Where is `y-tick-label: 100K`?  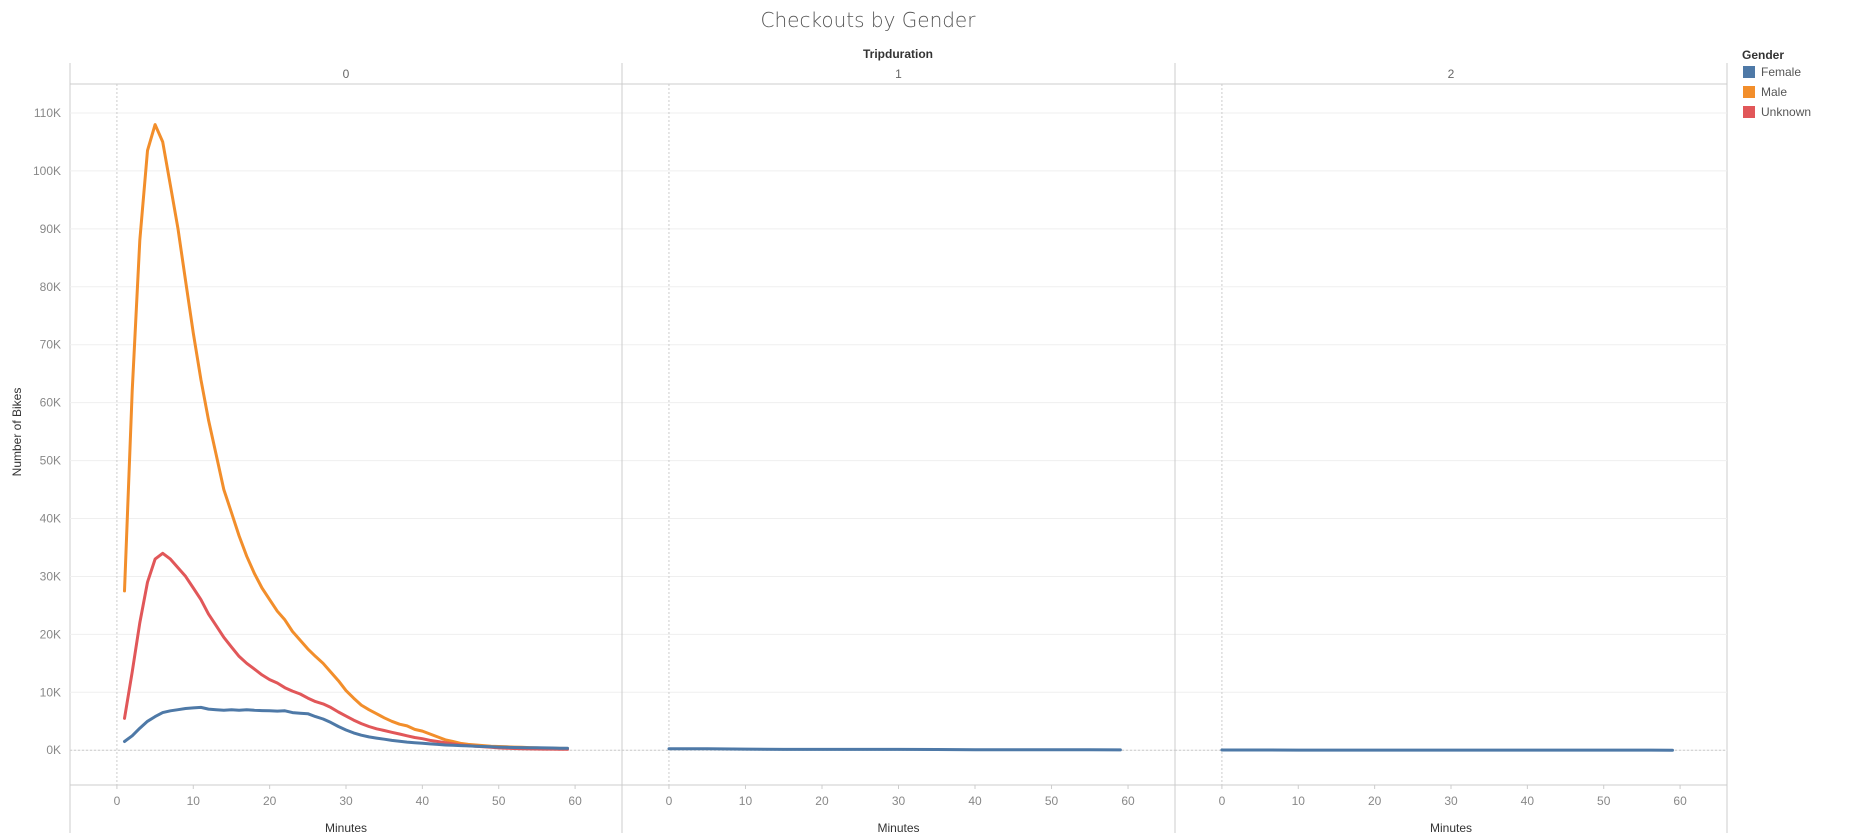
y-tick-label: 100K is located at coordinates (47, 171).